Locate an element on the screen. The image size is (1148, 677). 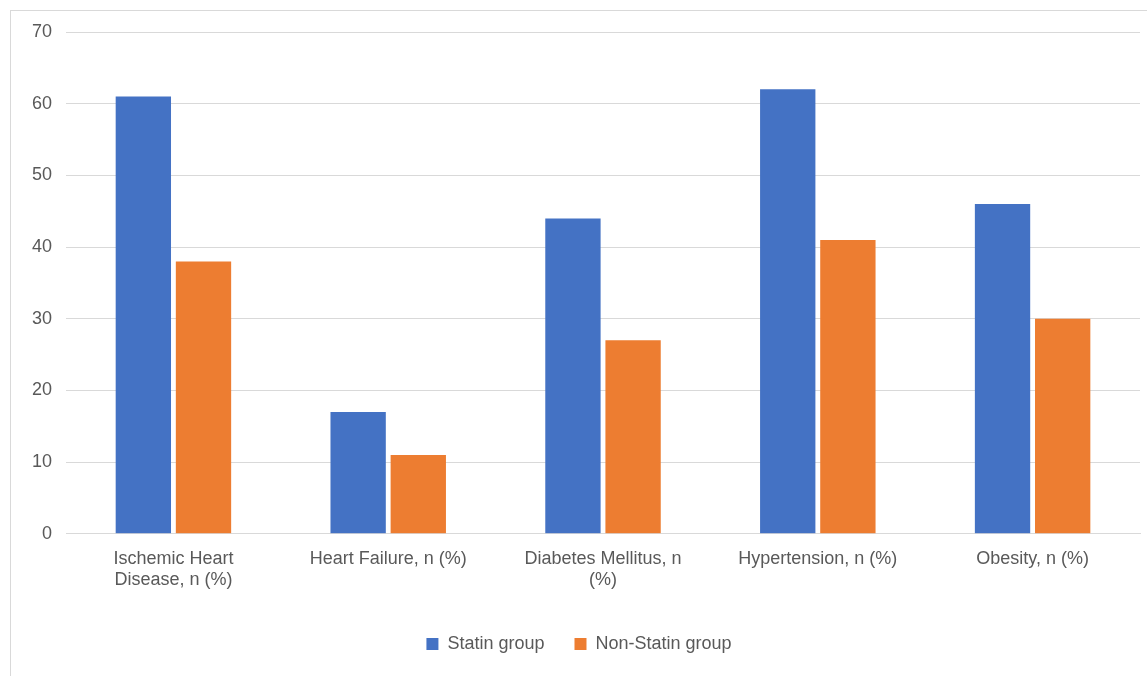
y-tick-label: 60 is located at coordinates (42, 102).